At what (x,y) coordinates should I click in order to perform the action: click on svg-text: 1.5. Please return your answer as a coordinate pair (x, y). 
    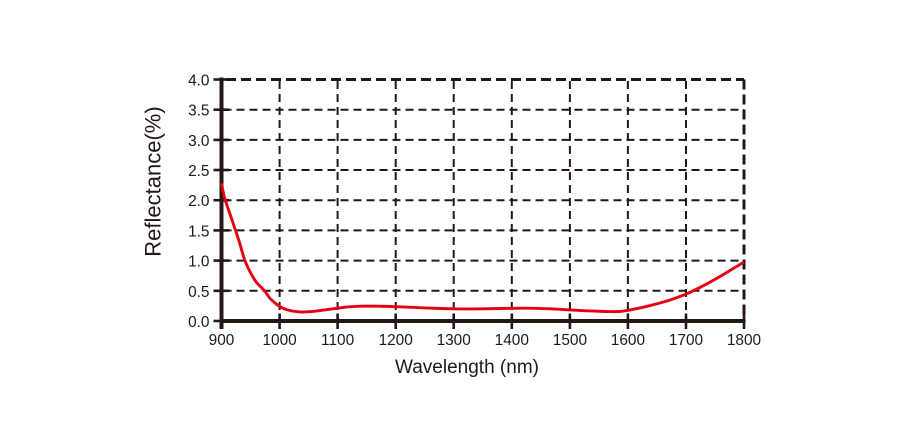
    Looking at the image, I should click on (198, 231).